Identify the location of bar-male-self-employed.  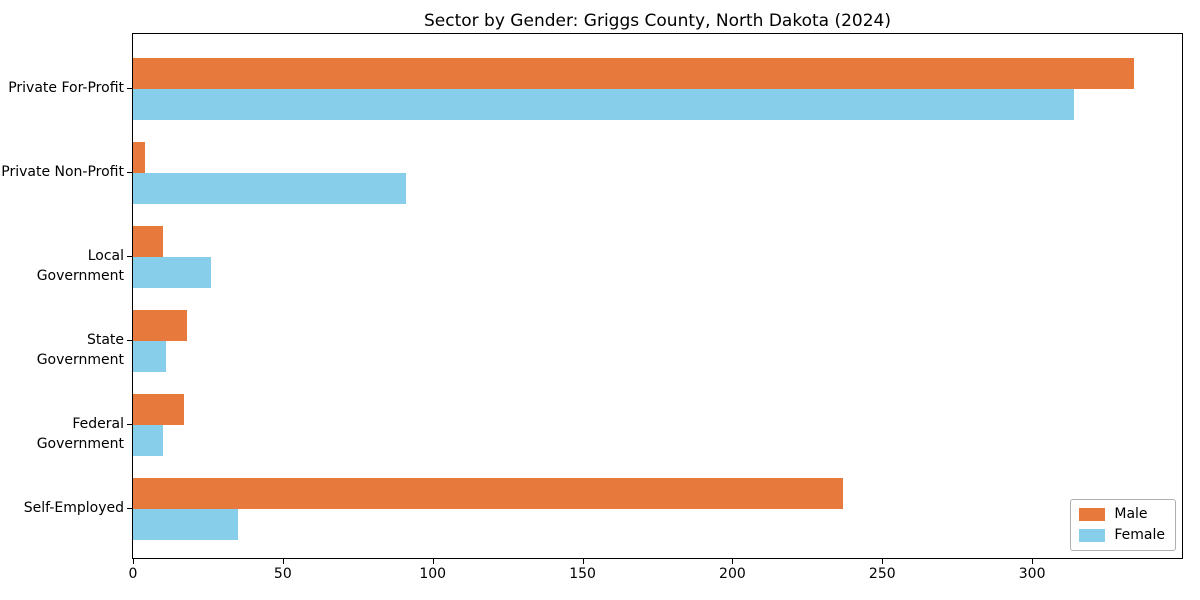
(488, 493).